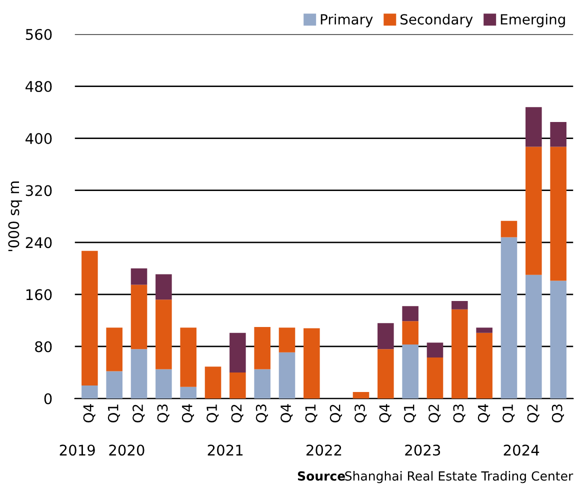  What do you see at coordinates (321, 476) in the screenshot?
I see `text: Source` at bounding box center [321, 476].